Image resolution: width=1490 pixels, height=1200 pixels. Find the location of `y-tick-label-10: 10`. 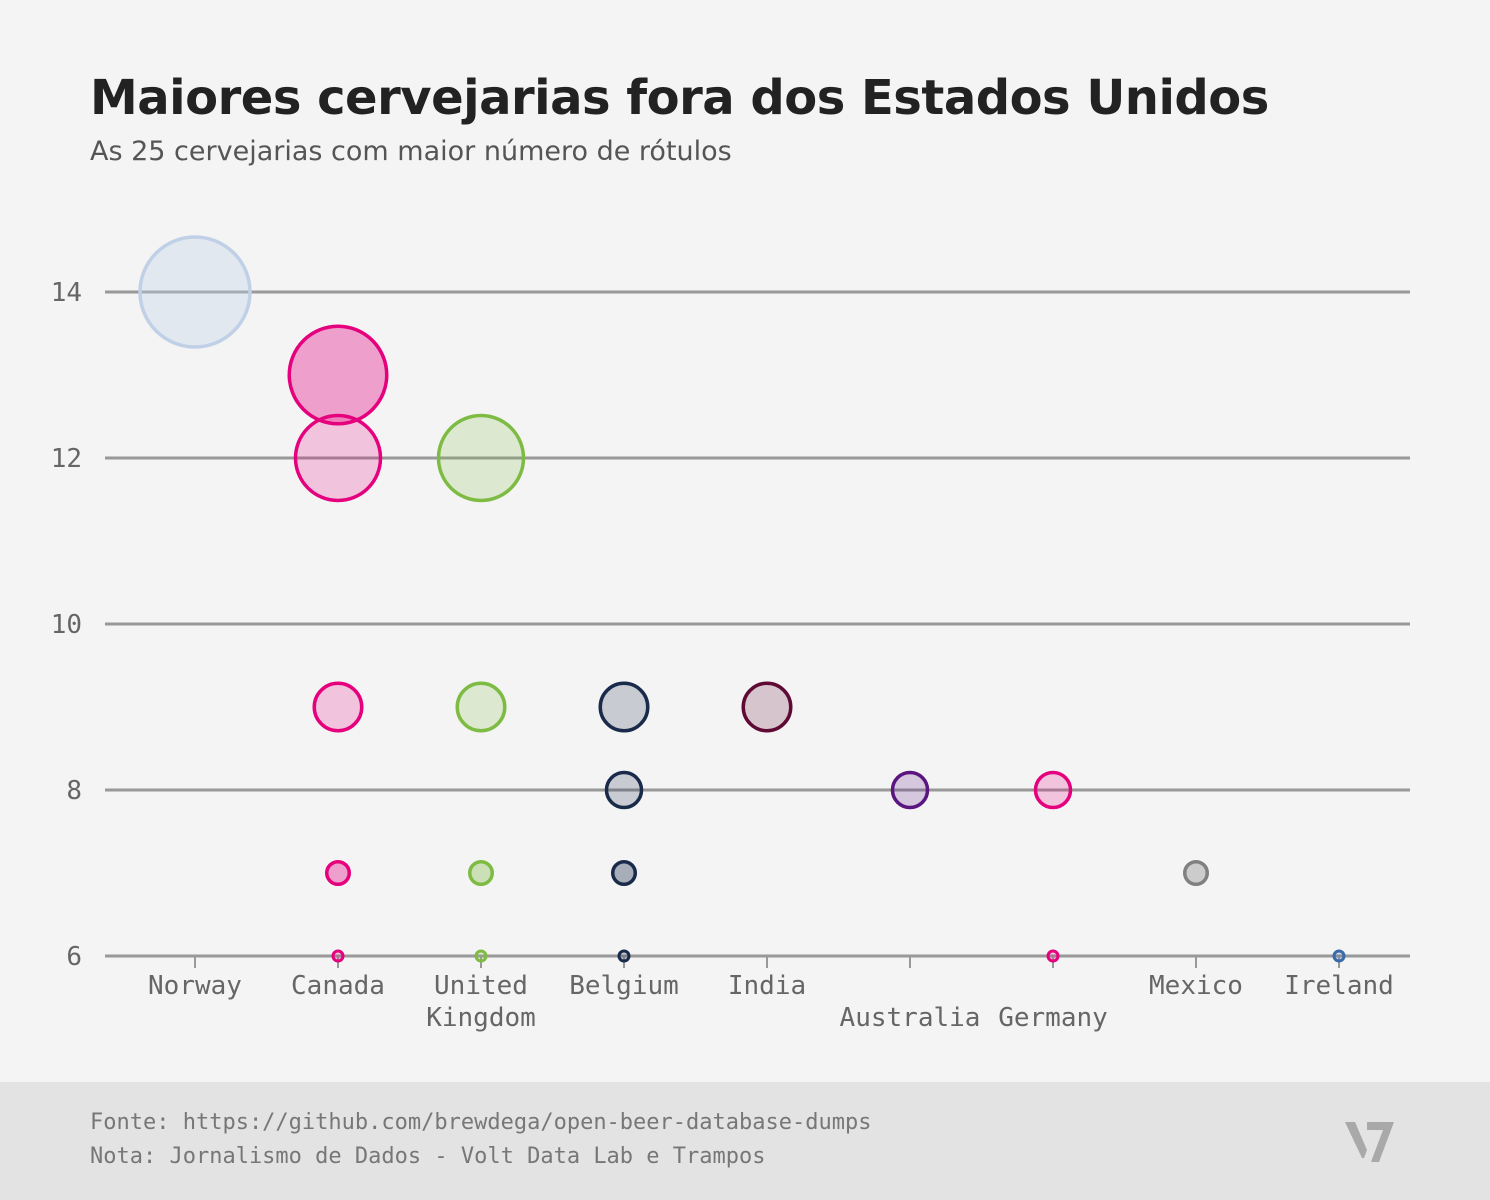

y-tick-label-10: 10 is located at coordinates (66, 625).